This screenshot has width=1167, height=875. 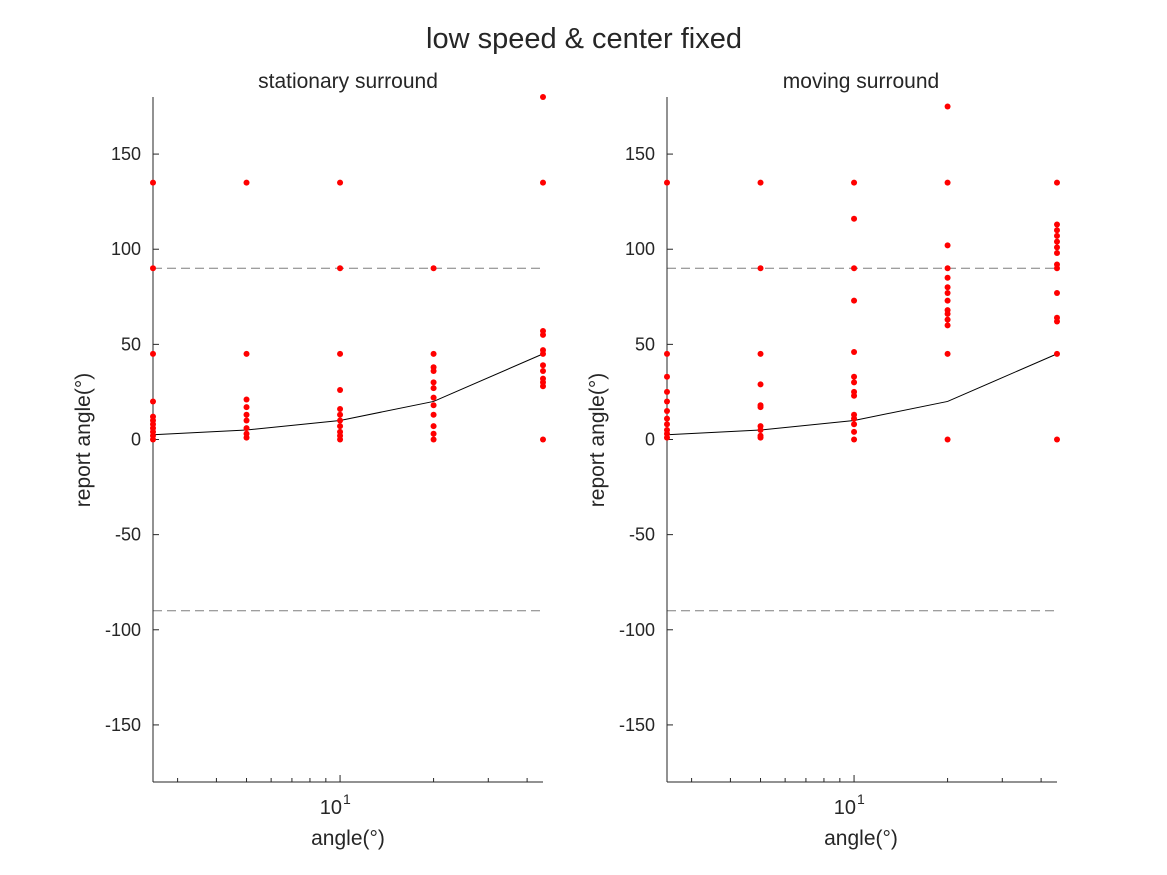 What do you see at coordinates (584, 39) in the screenshot?
I see `figure-title: low speed & center fixed` at bounding box center [584, 39].